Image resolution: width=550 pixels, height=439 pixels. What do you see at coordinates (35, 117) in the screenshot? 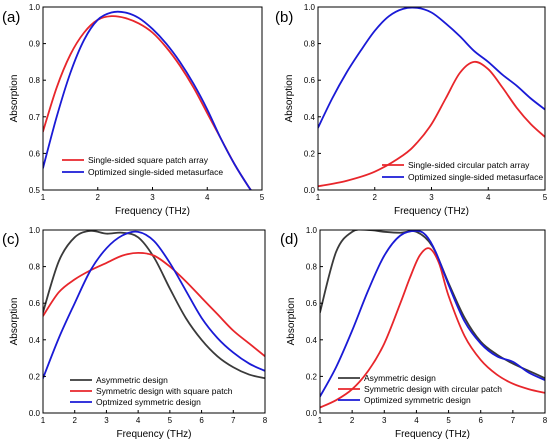
I see `y-tick-label: 0.7` at bounding box center [35, 117].